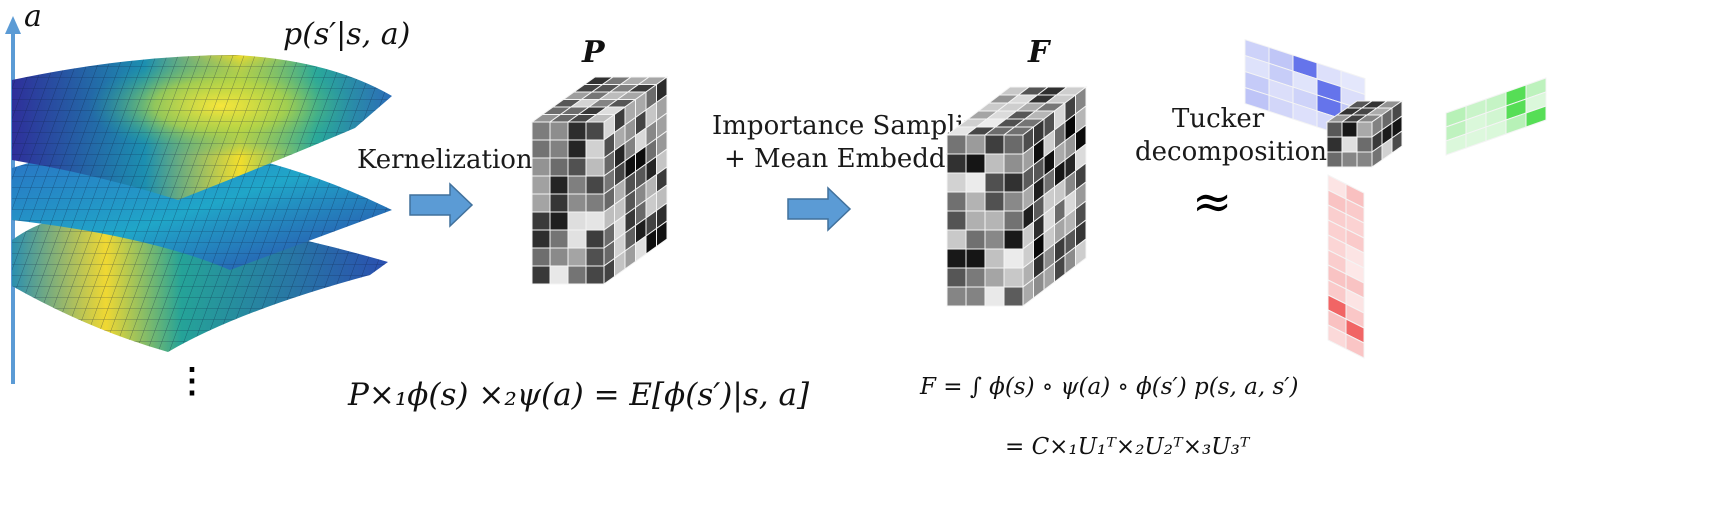 The image size is (1720, 516). What do you see at coordinates (1081, 252) in the screenshot?
I see `tensor-f-side-voxel` at bounding box center [1081, 252].